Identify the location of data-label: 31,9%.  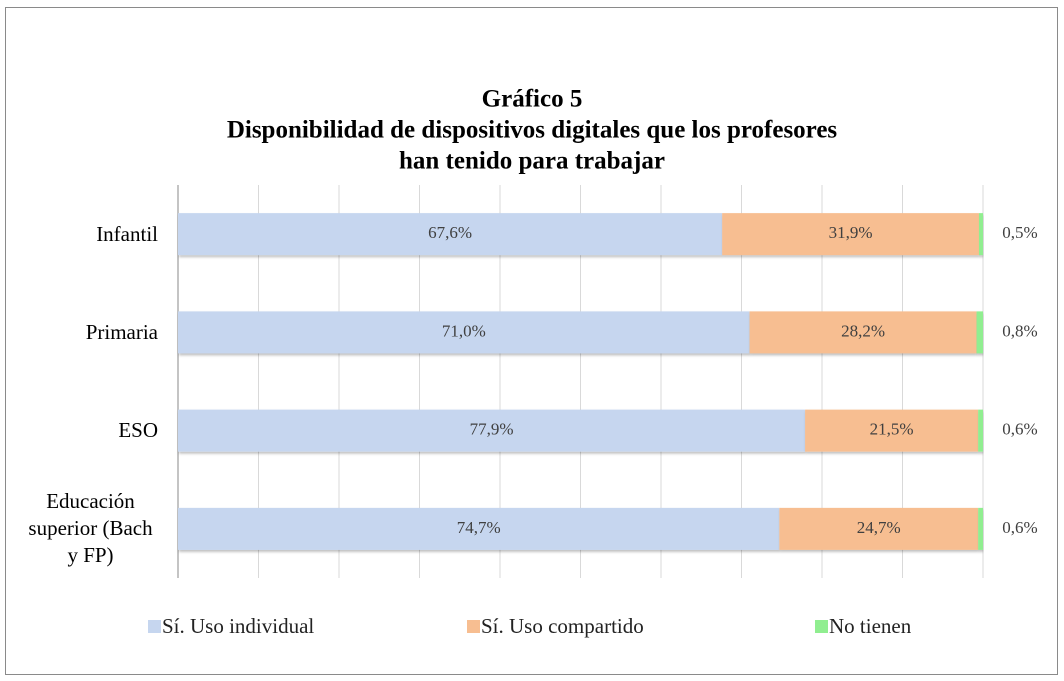
(851, 232).